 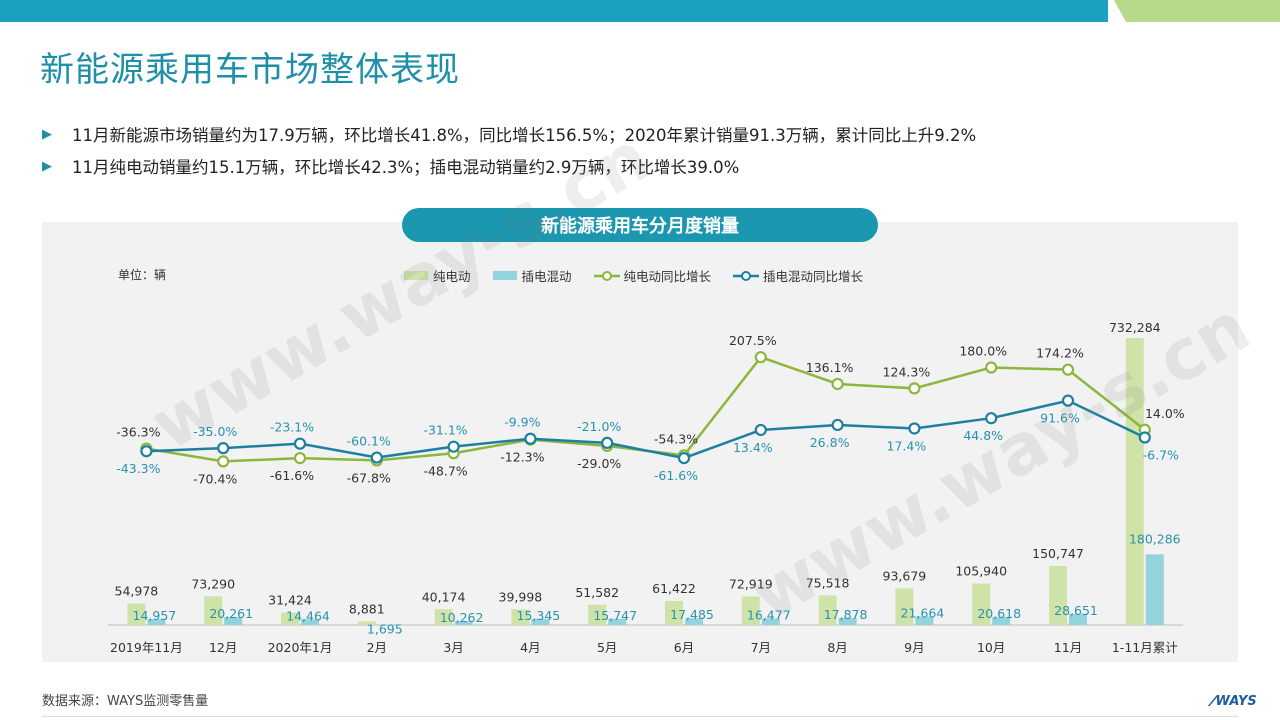 What do you see at coordinates (1135, 327) in the screenshot?
I see `bar-ev-label: 732,284` at bounding box center [1135, 327].